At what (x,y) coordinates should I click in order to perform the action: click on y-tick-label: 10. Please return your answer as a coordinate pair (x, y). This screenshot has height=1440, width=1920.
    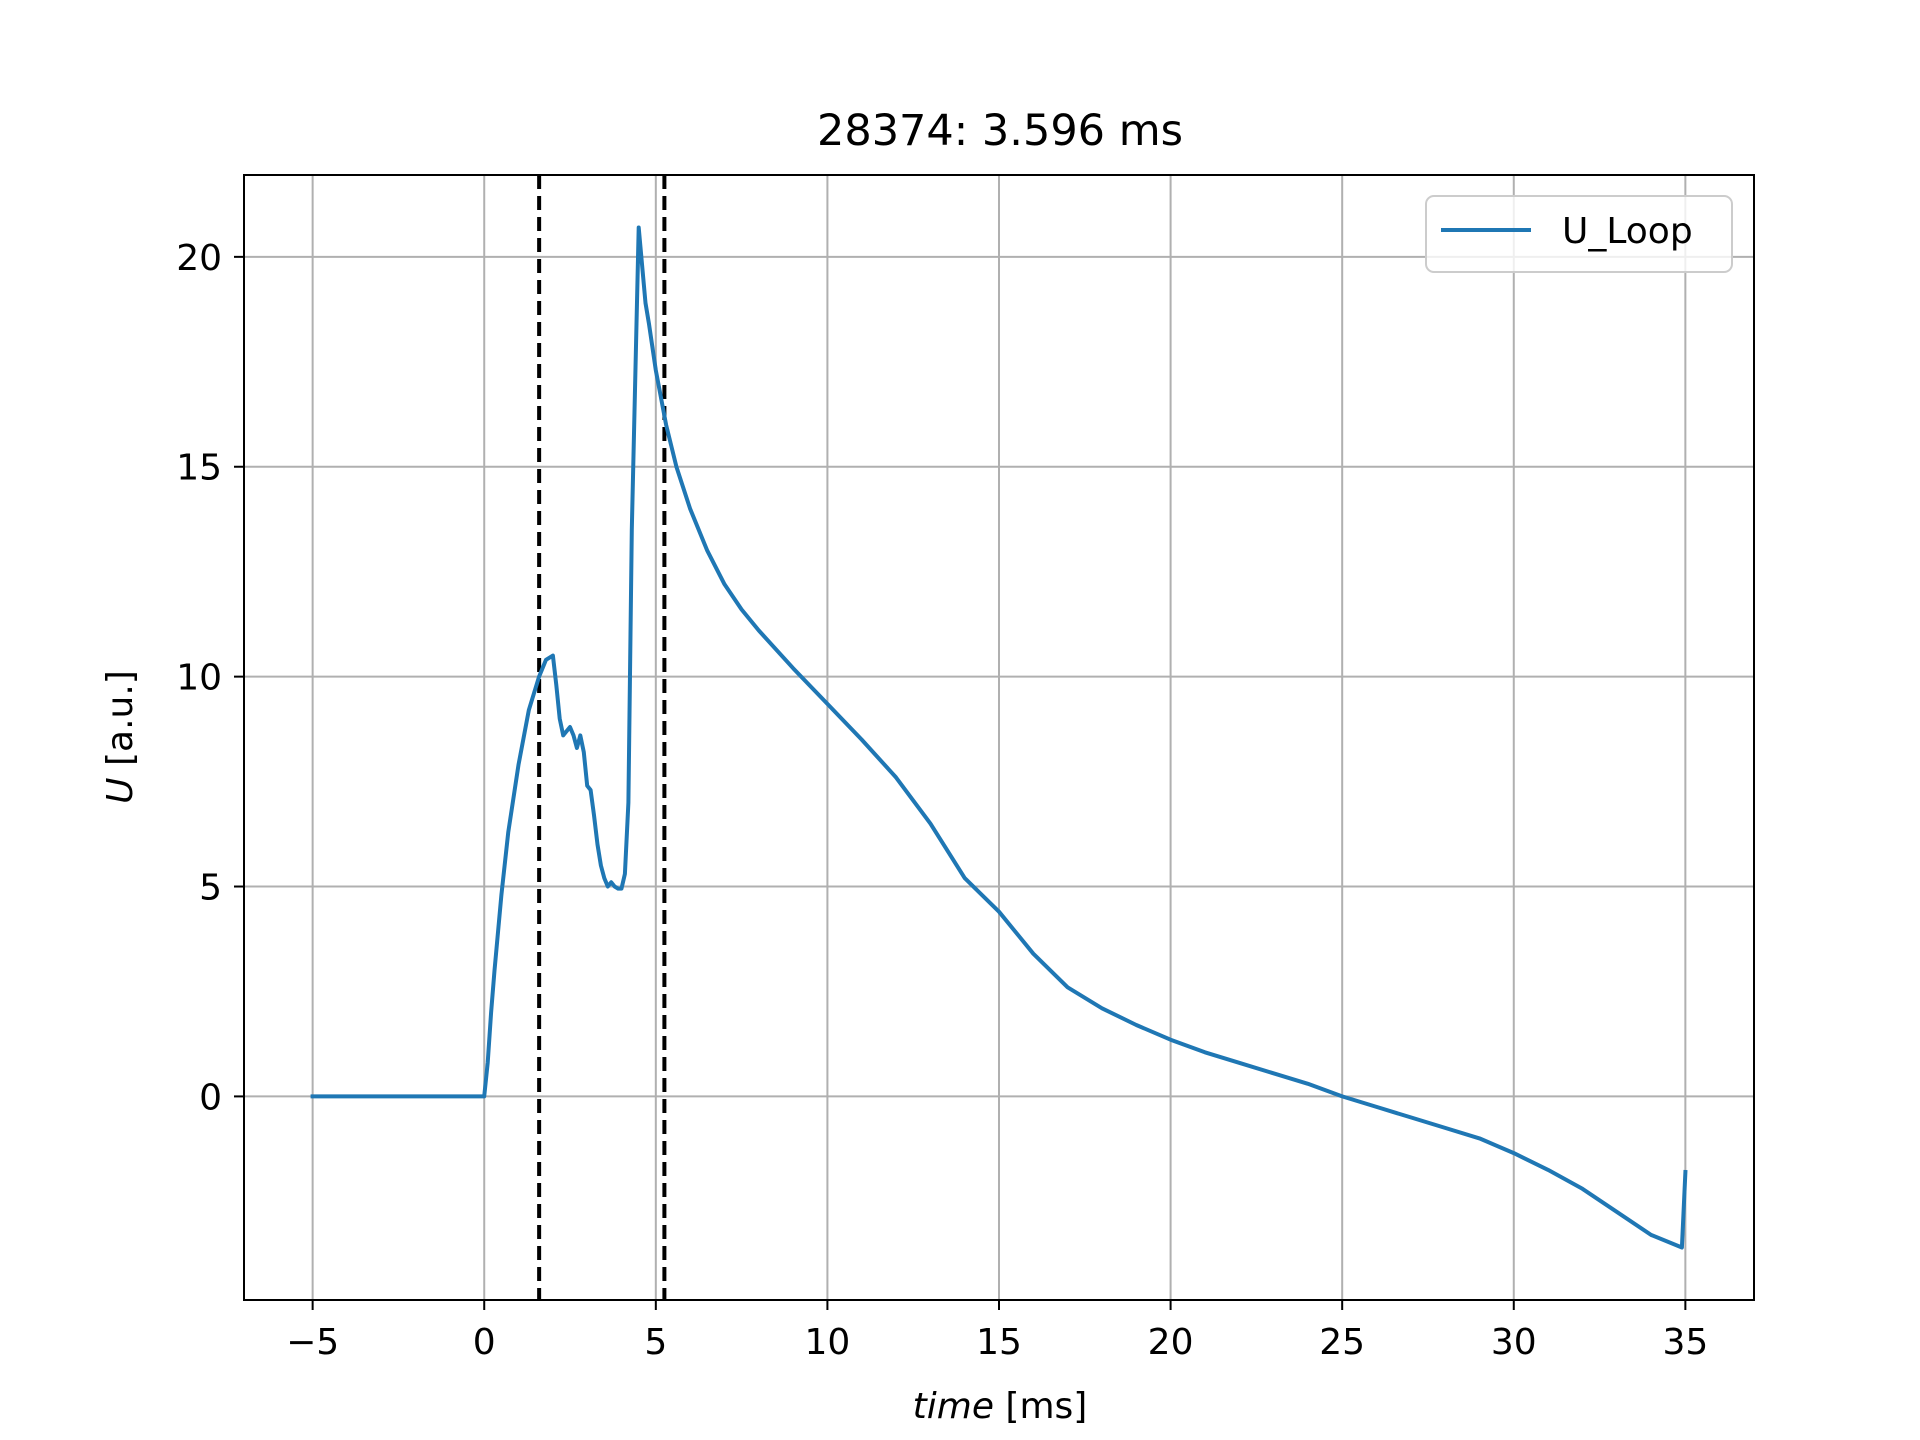
    Looking at the image, I should click on (199, 678).